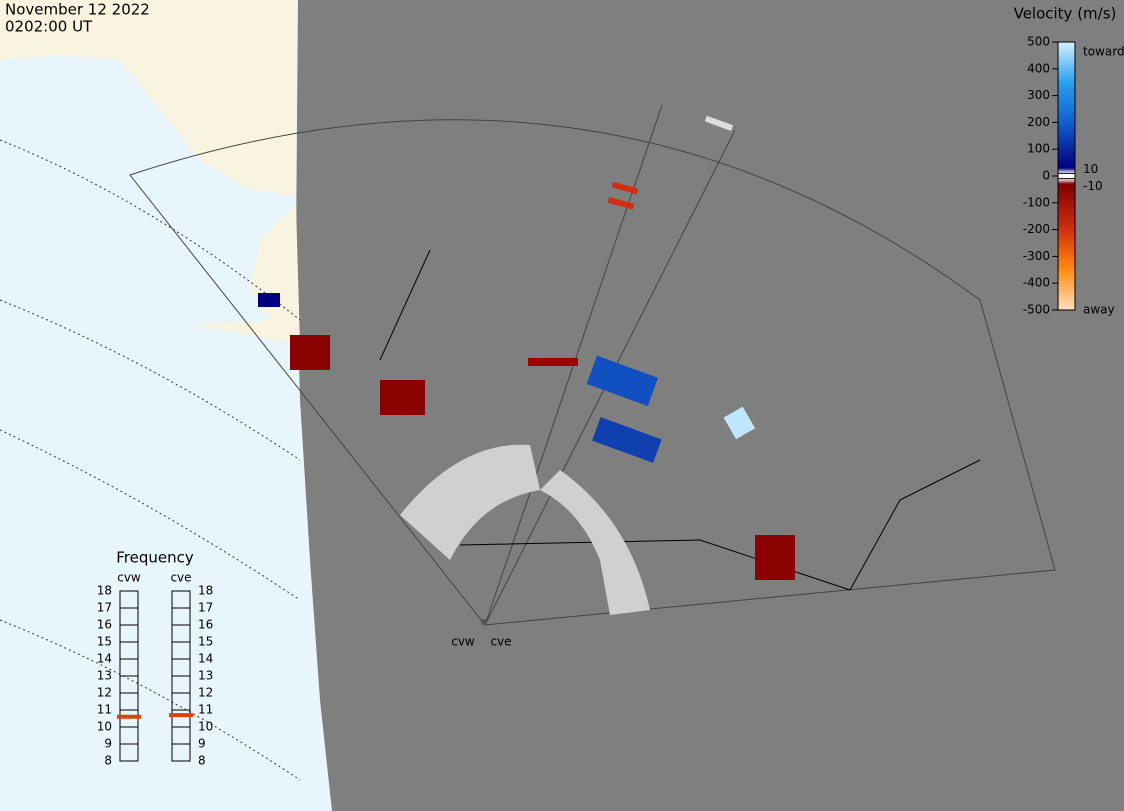 The height and width of the screenshot is (811, 1124). I want to click on colorbar-tick-label: 200, so click(1038, 122).